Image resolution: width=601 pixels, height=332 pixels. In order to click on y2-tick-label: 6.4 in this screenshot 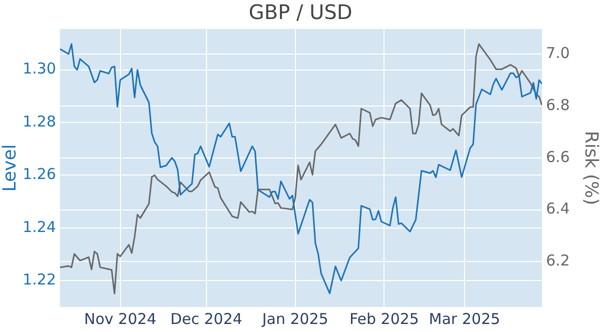, I will do `click(558, 209)`.